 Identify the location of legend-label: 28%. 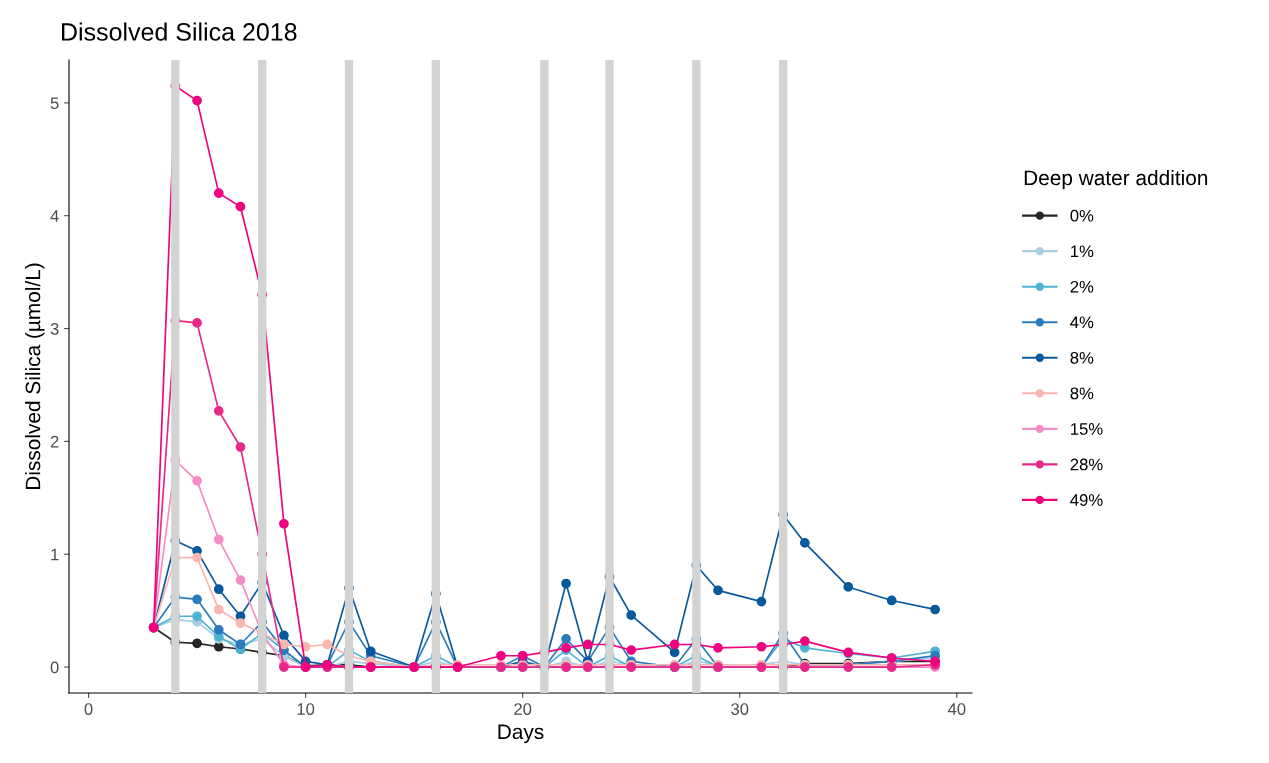
(1086, 464).